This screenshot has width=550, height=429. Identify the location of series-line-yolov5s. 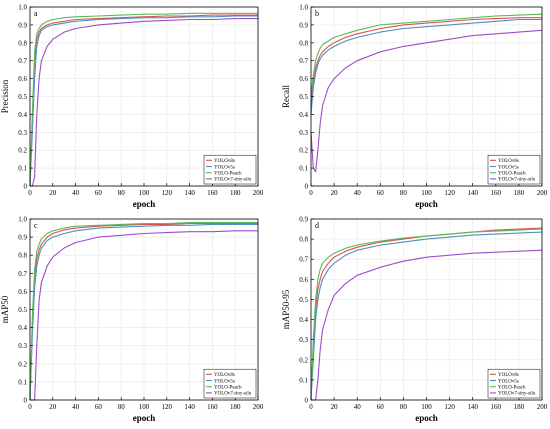
(426, 66).